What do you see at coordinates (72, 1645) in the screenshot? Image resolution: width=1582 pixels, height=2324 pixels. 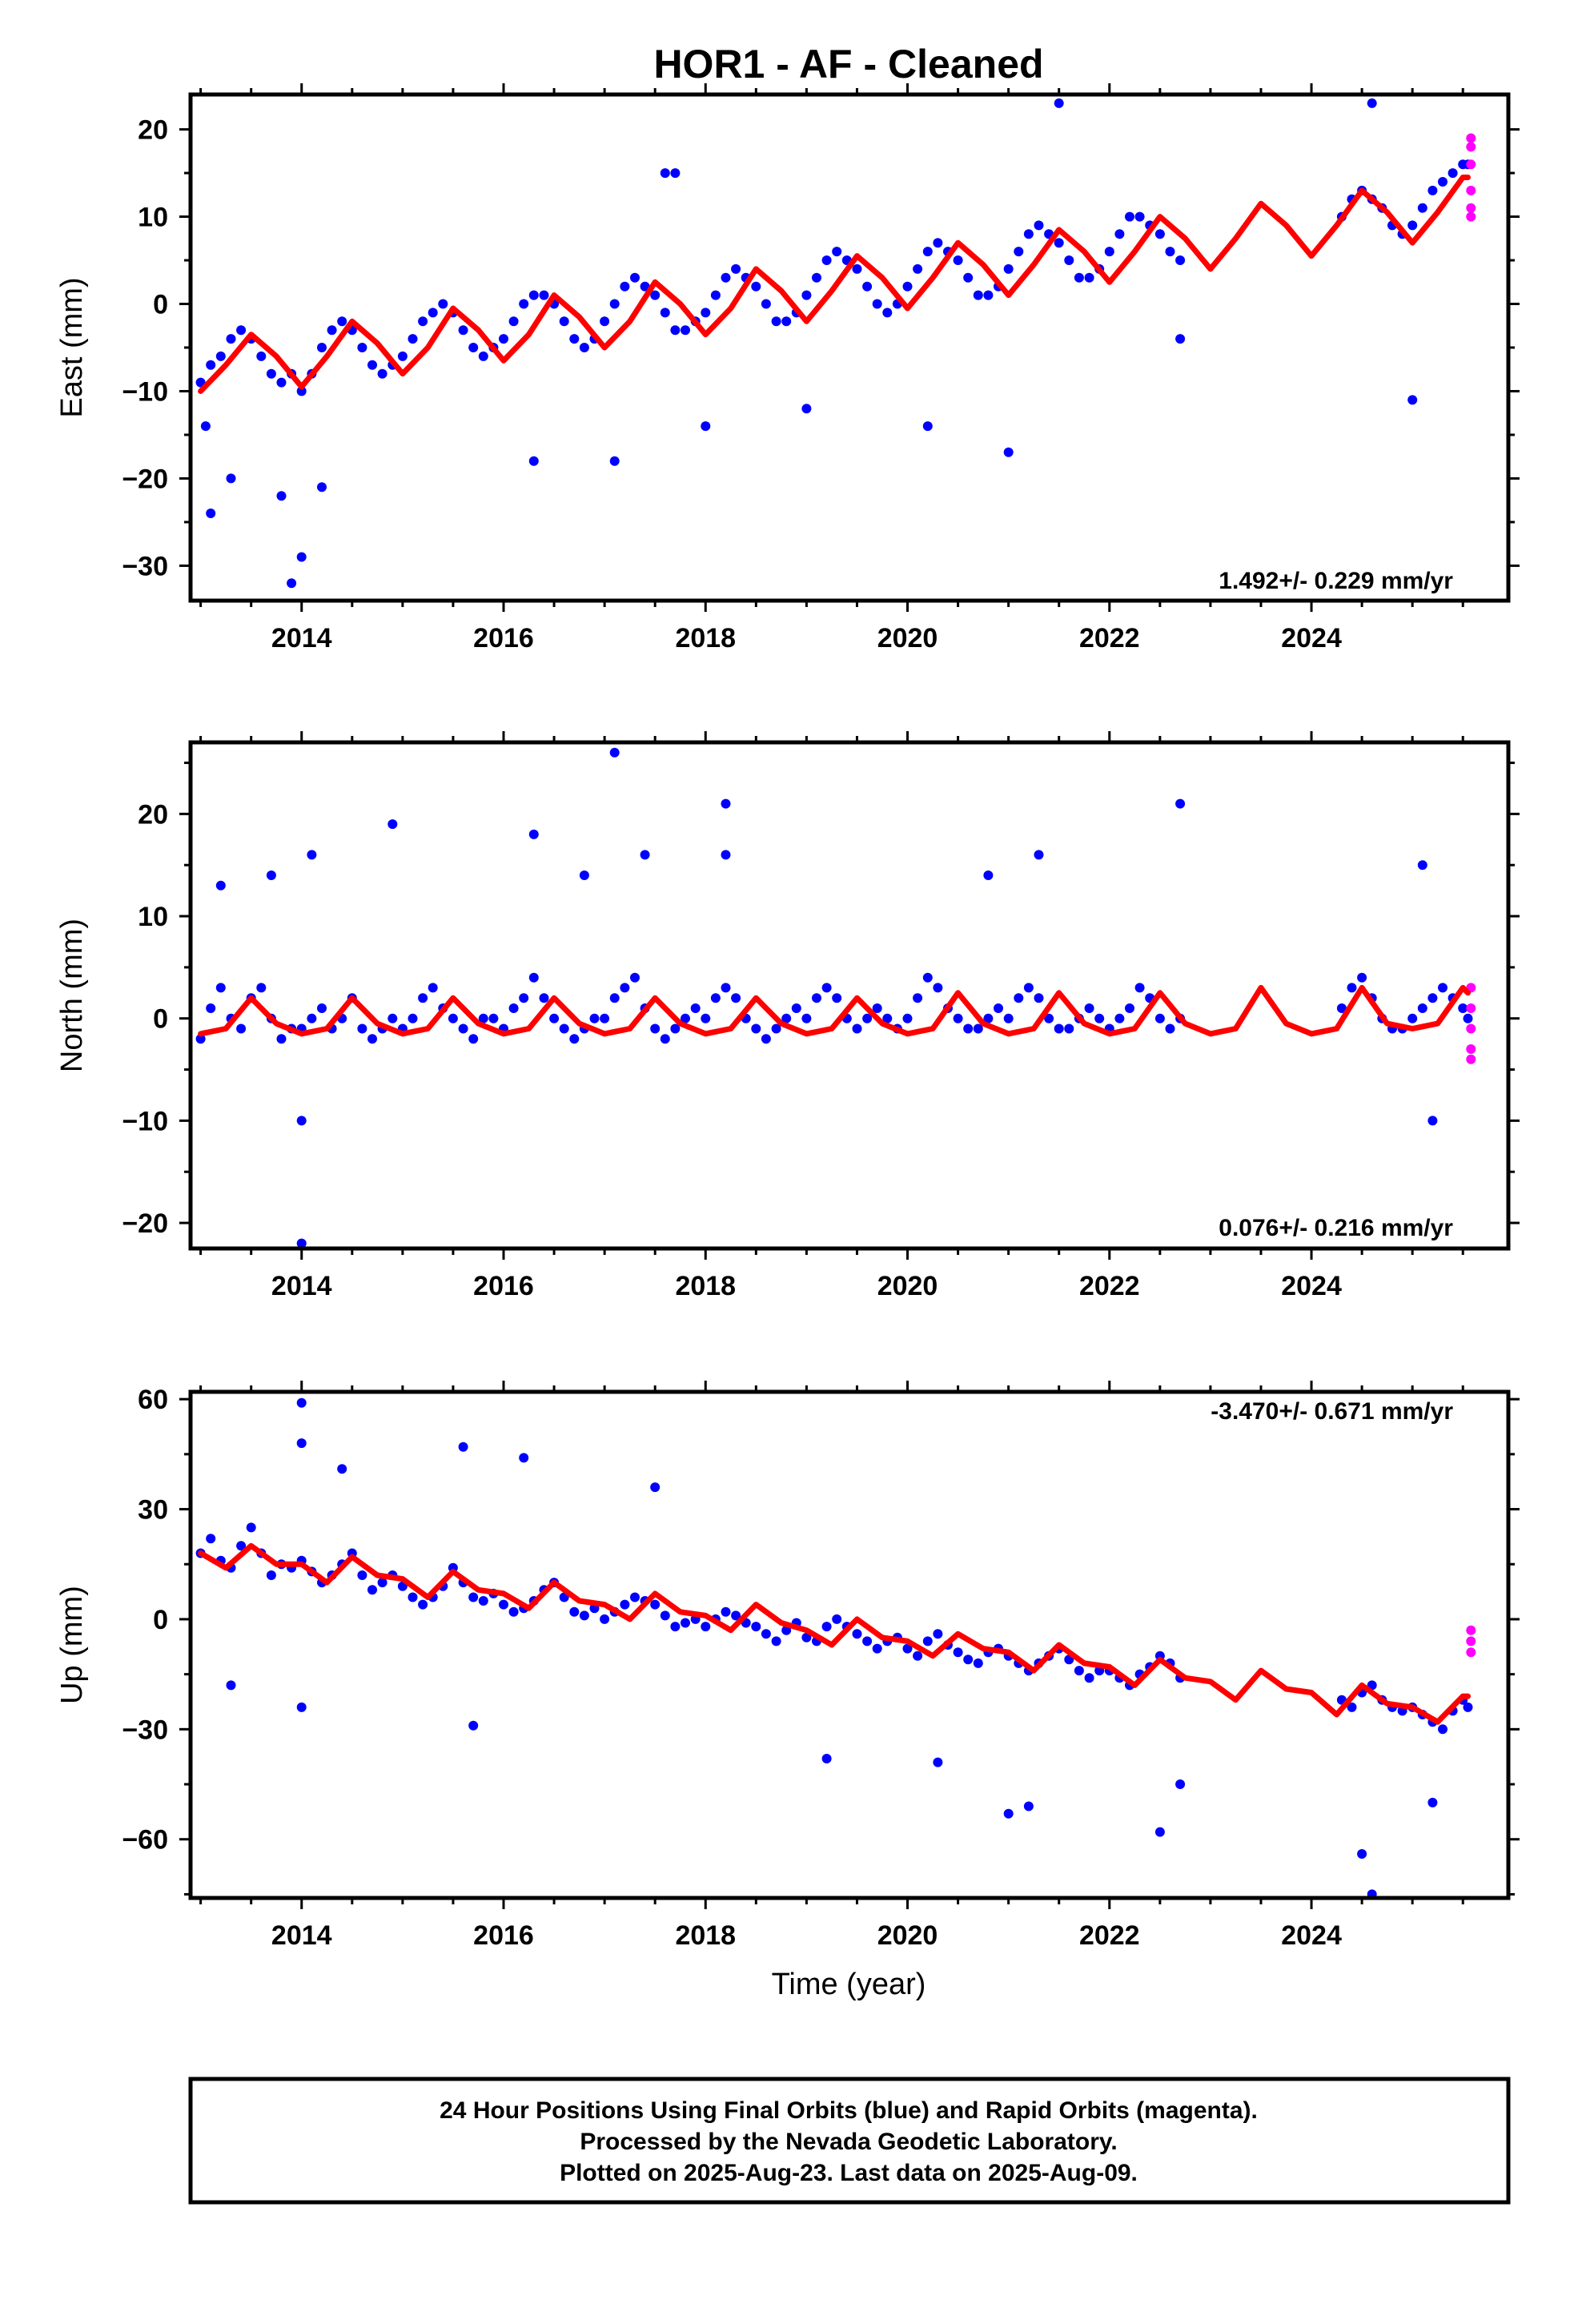 I see `up-y-axis-label: Up (mm)` at bounding box center [72, 1645].